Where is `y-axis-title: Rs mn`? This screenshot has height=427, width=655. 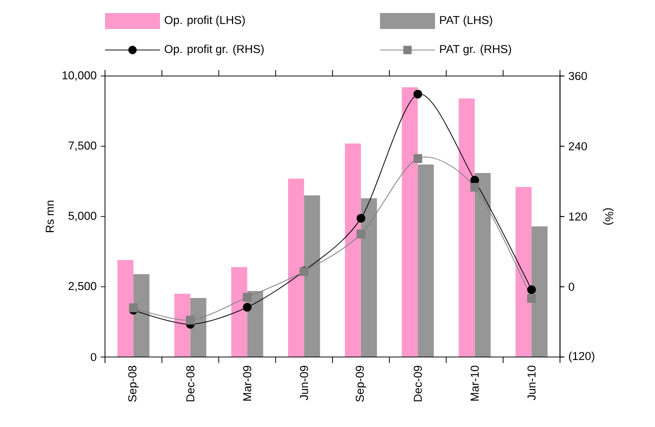
y-axis-title: Rs mn is located at coordinates (50, 216).